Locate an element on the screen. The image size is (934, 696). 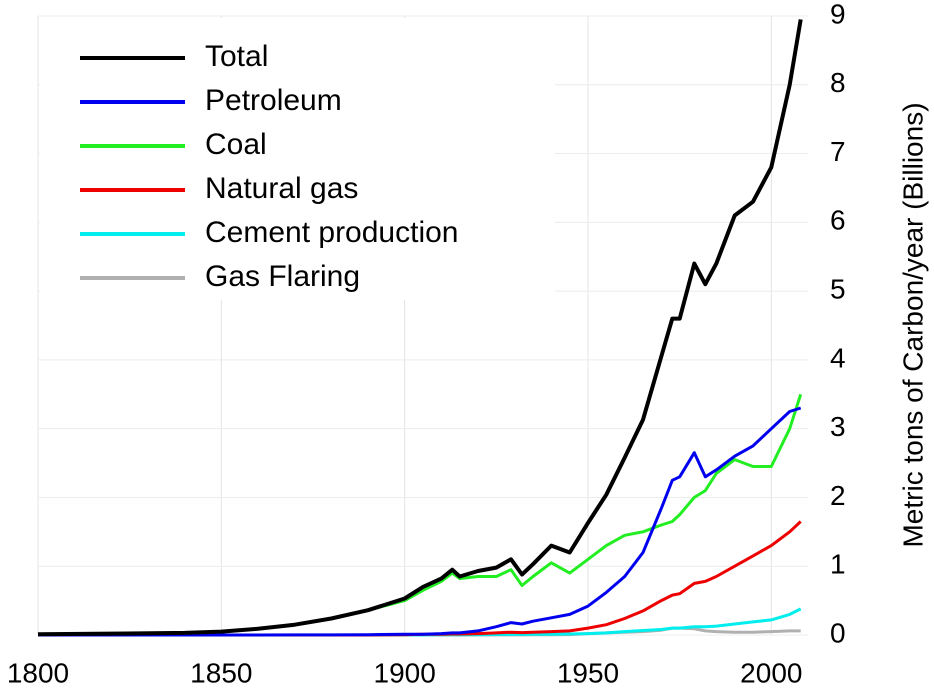
y-tick-label: 4 is located at coordinates (838, 357).